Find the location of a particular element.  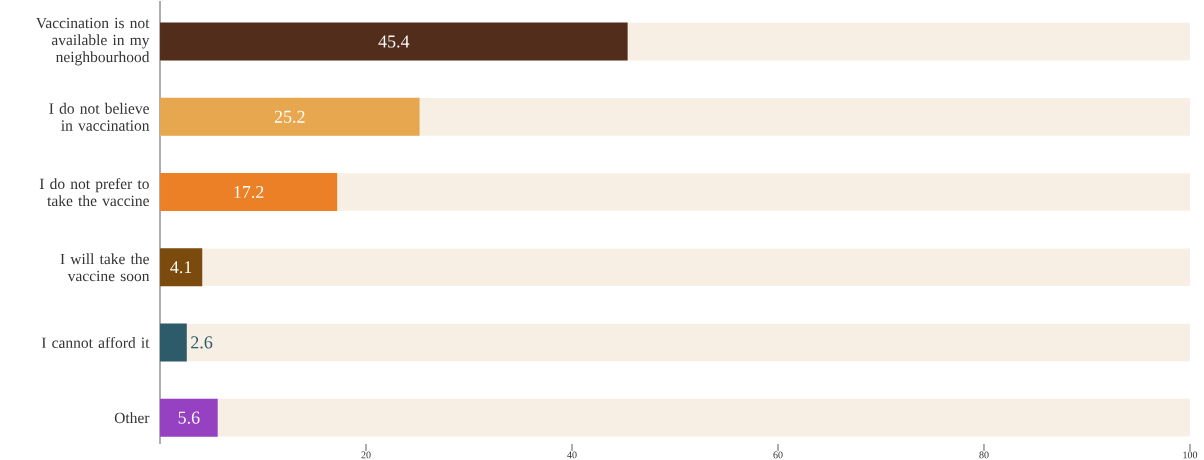

x-tick-label: 80 is located at coordinates (984, 455).